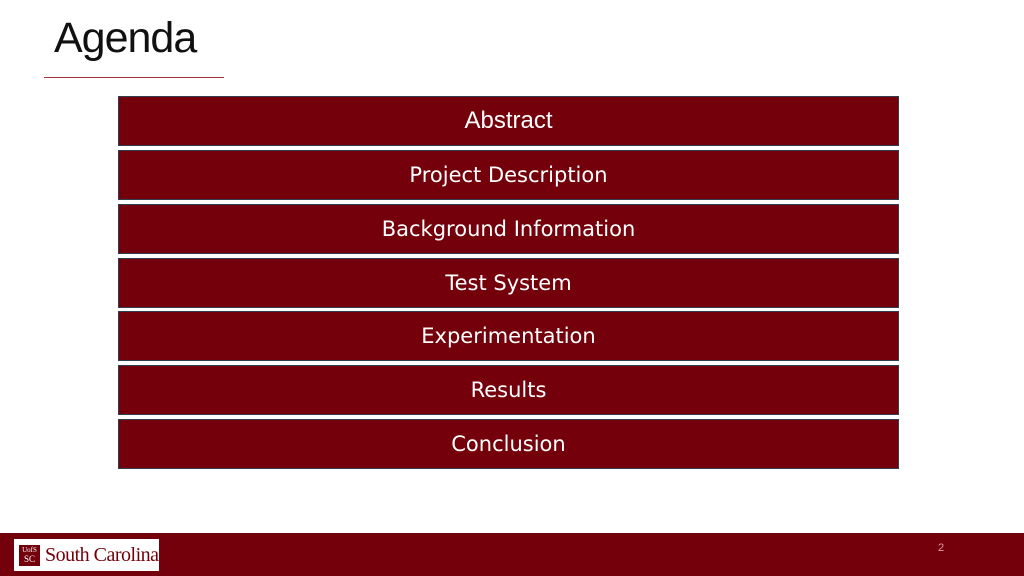  I want to click on agenda-item-conclusion: Conclusion, so click(508, 444).